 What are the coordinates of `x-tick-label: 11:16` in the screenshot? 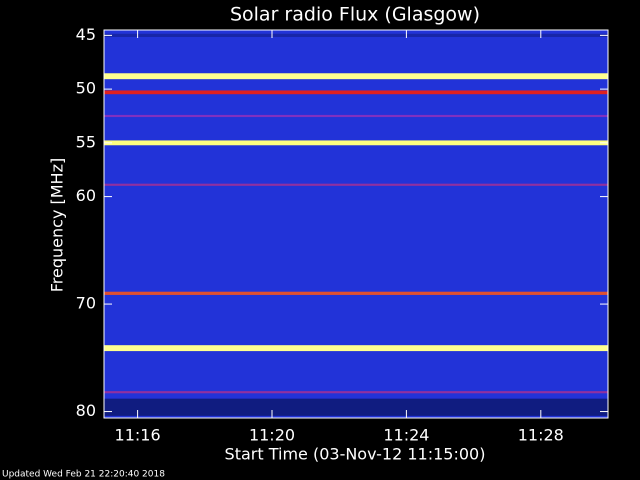 It's located at (138, 435).